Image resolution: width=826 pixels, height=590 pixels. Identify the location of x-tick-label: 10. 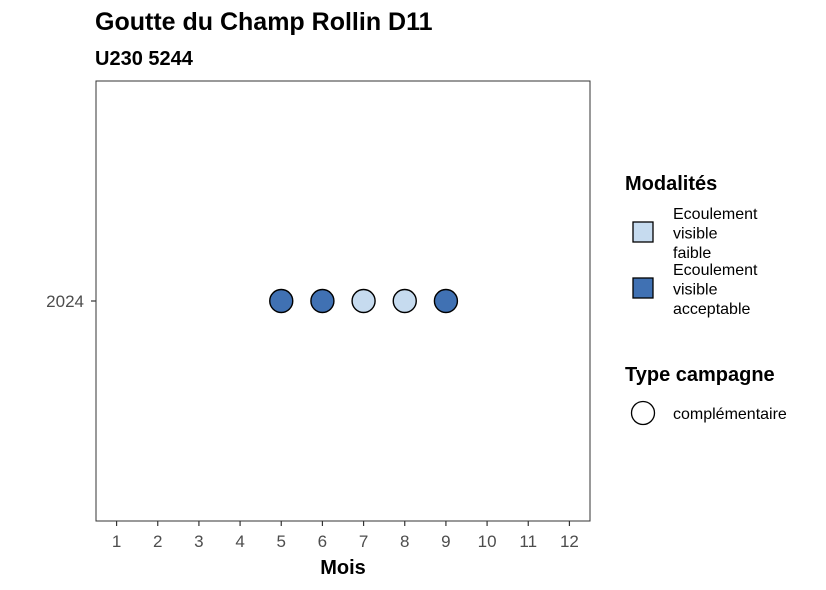
(487, 541).